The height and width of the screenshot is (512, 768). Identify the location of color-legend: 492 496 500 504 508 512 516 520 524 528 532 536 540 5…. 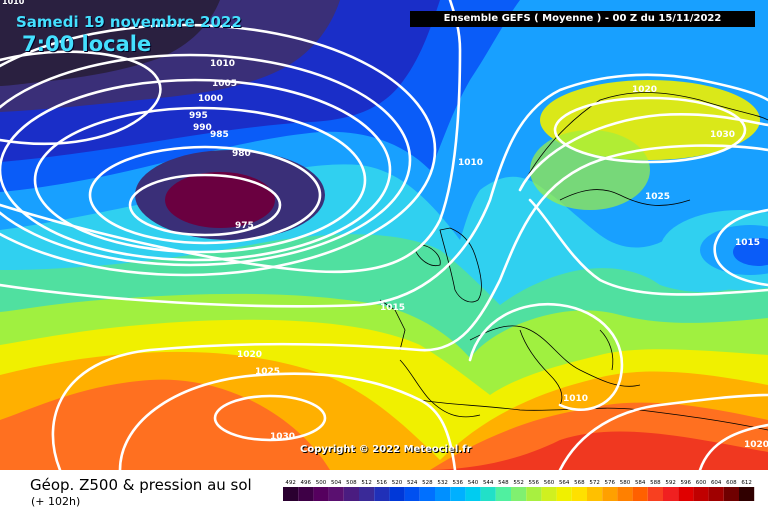
(519, 490).